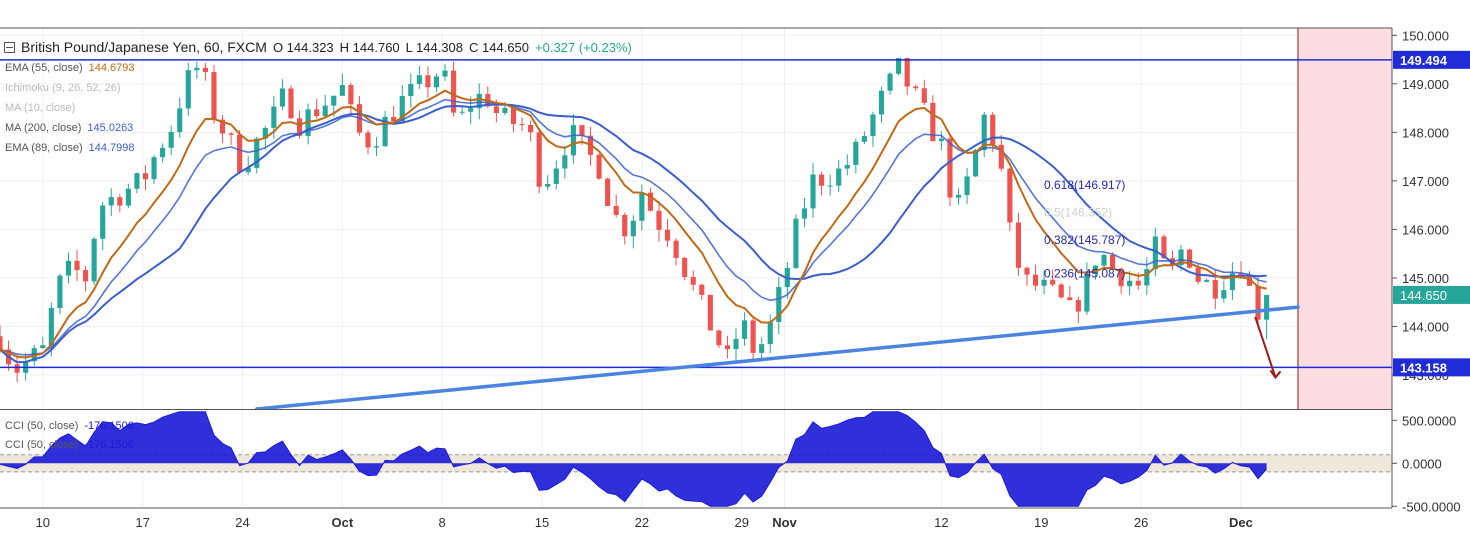  Describe the element at coordinates (40, 108) in the screenshot. I see `legend-name: MA (10, close)` at that location.